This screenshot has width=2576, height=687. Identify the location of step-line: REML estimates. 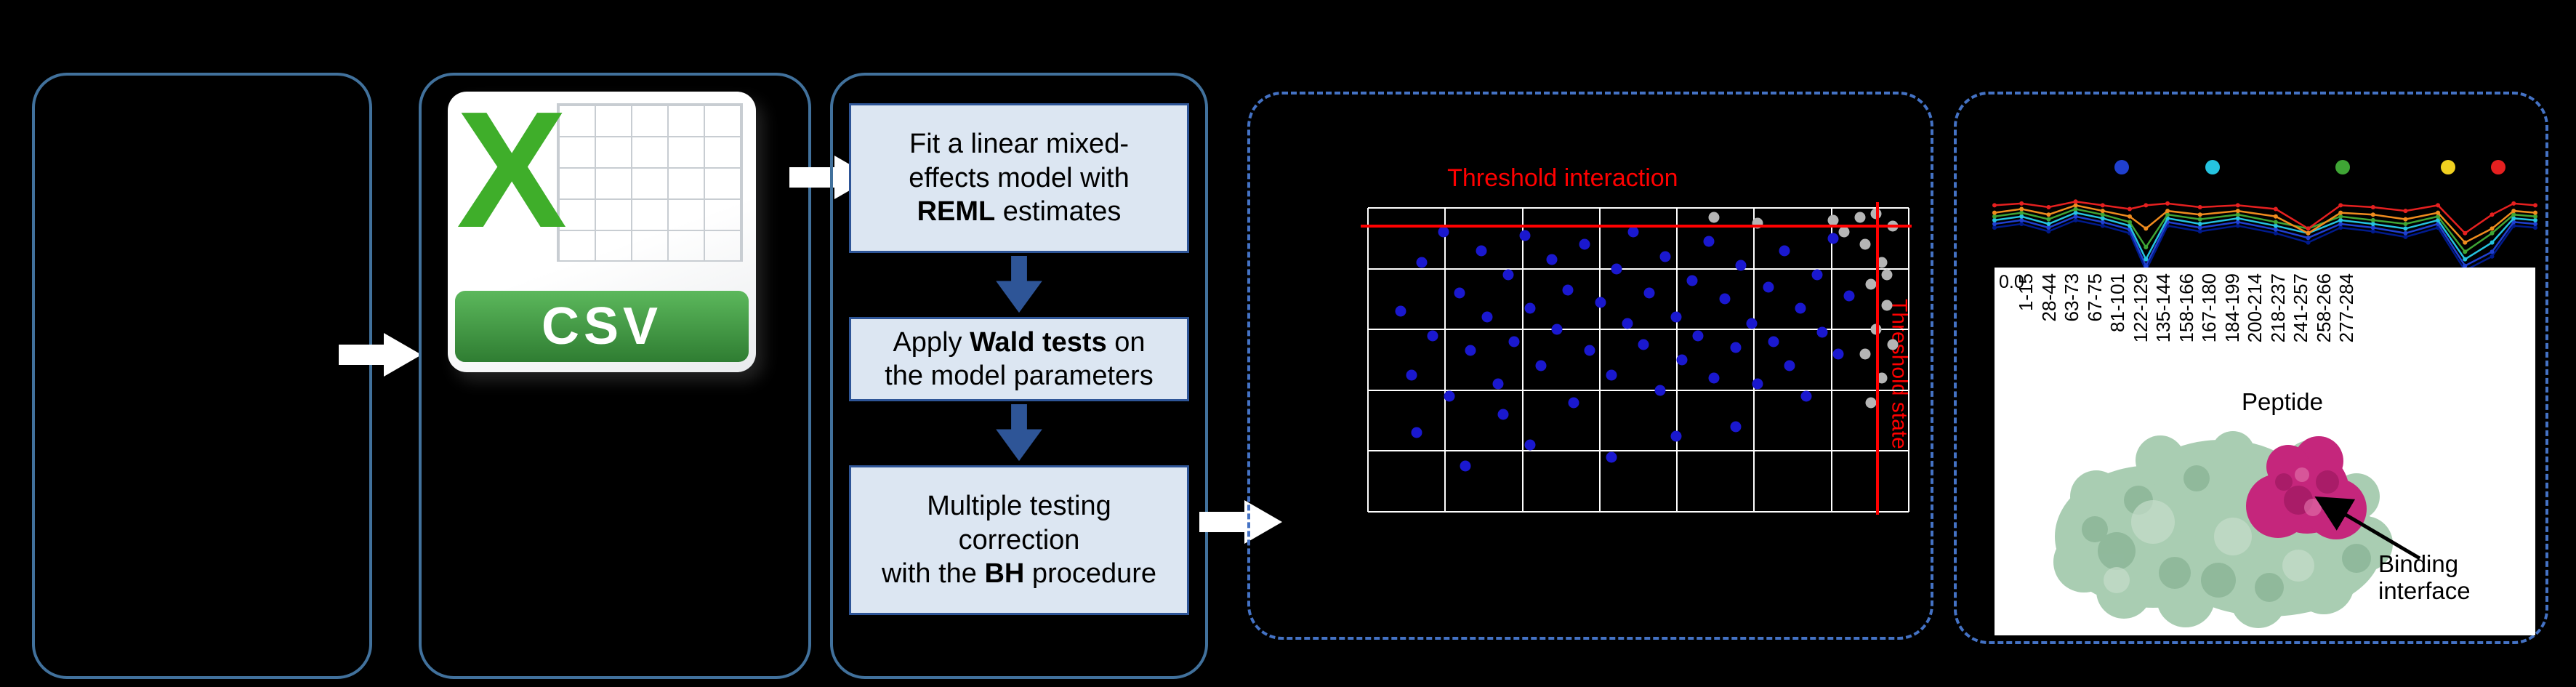
(1019, 212).